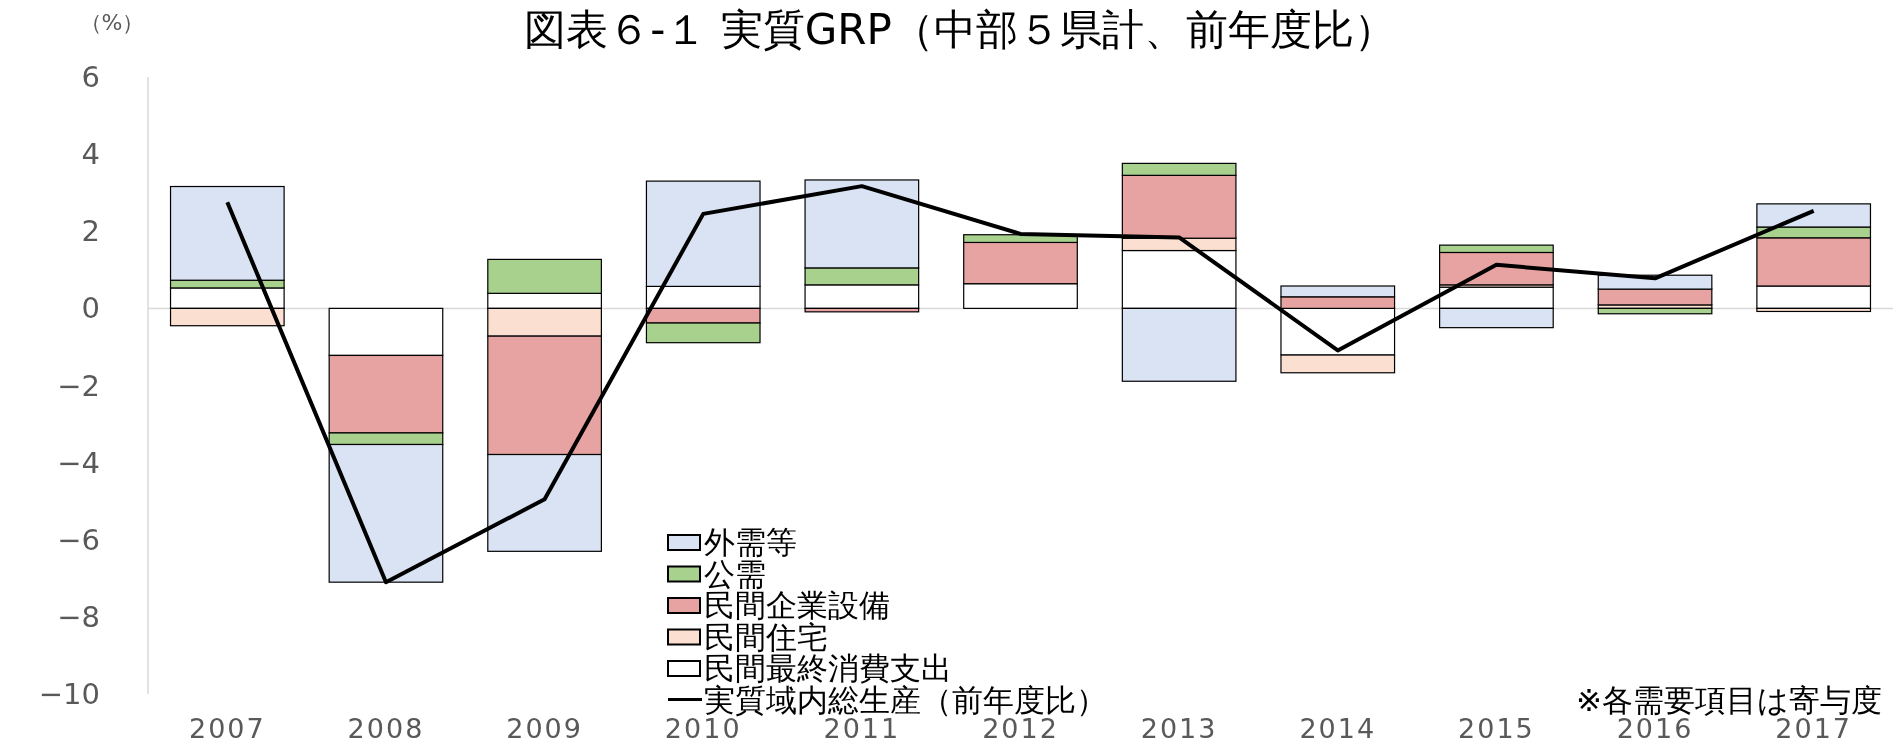  Describe the element at coordinates (1179, 728) in the screenshot. I see `x-tick-label: 2013` at that location.